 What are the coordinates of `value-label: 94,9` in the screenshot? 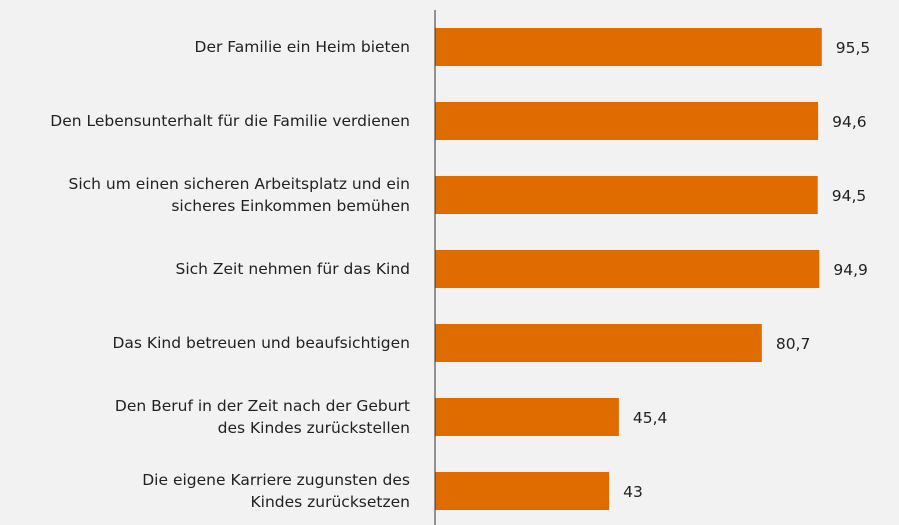 It's located at (850, 270).